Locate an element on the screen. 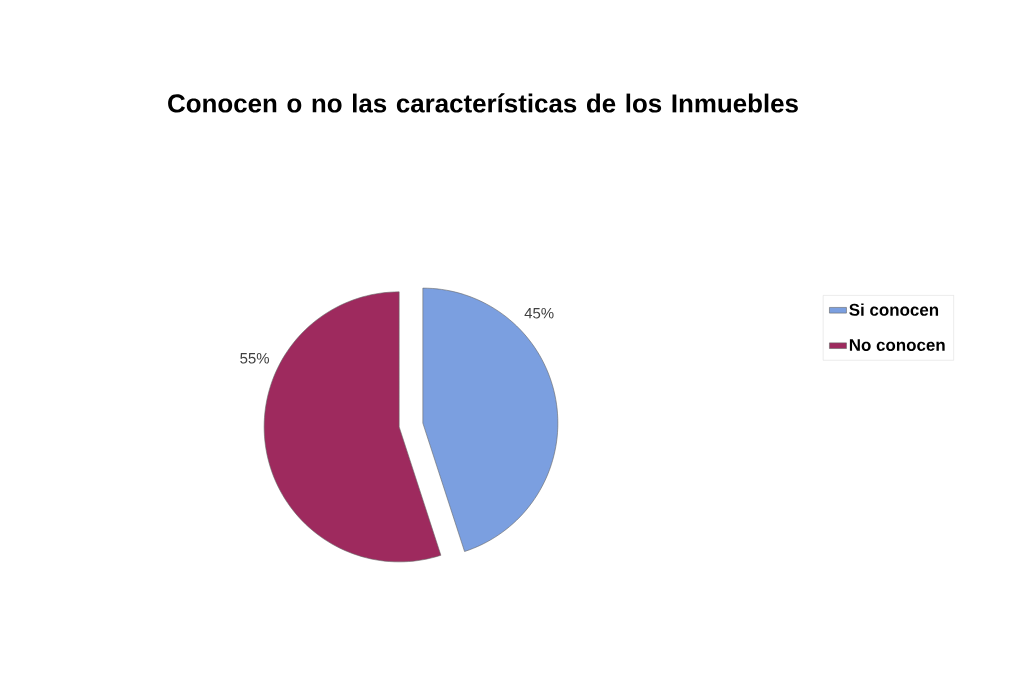 This screenshot has height=683, width=1016. data-label: 45% is located at coordinates (539, 313).